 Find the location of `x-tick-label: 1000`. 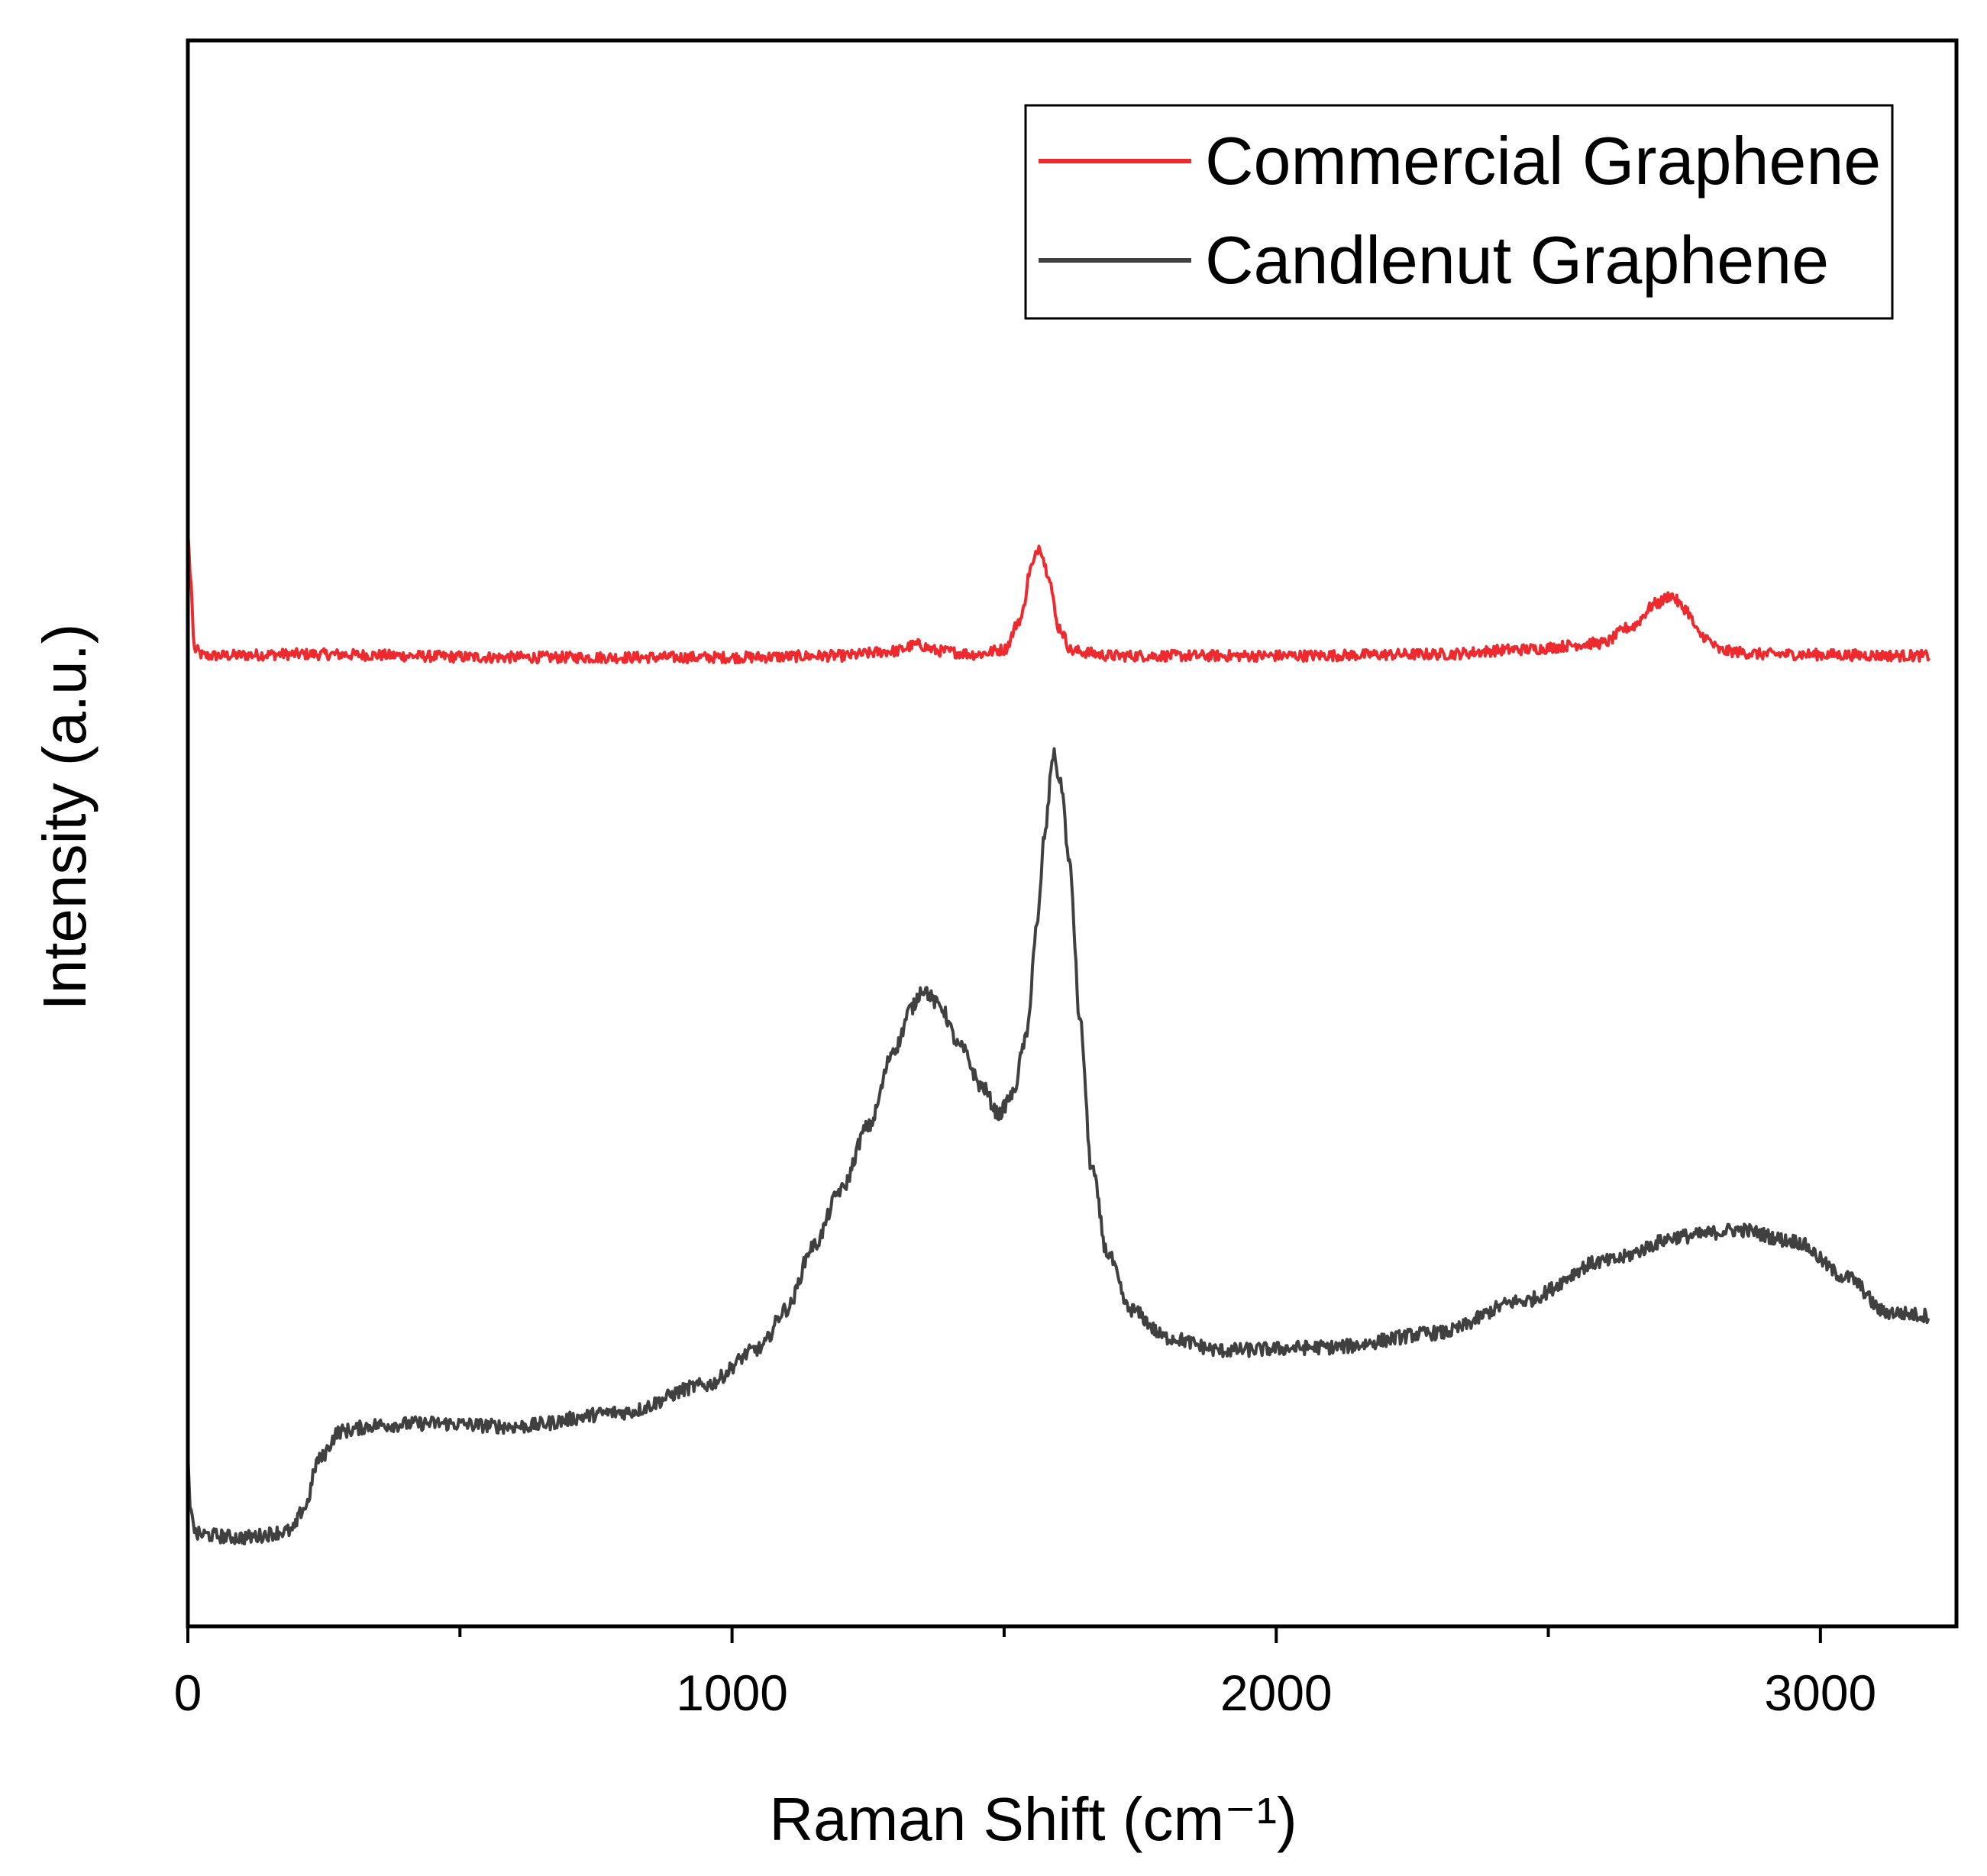

x-tick-label: 1000 is located at coordinates (732, 1693).